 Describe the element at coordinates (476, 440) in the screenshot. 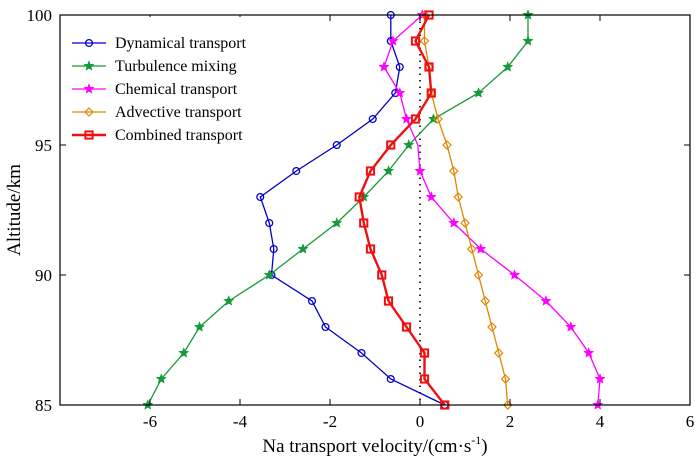

I see `x-axis-title-superscript: -1` at that location.